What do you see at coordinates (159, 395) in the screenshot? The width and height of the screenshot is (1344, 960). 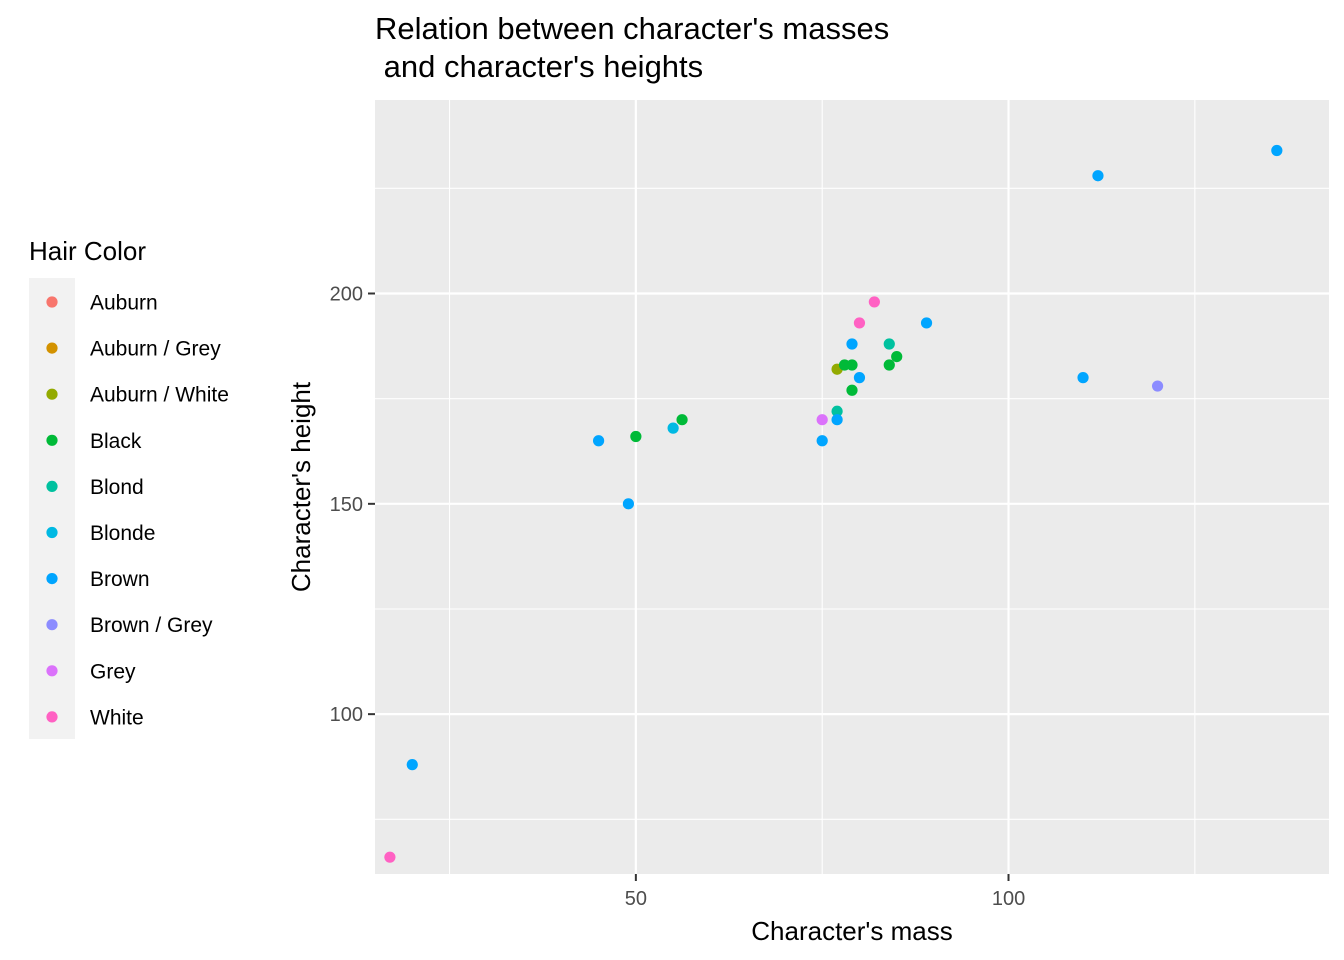 I see `legend-label: Auburn / White` at bounding box center [159, 395].